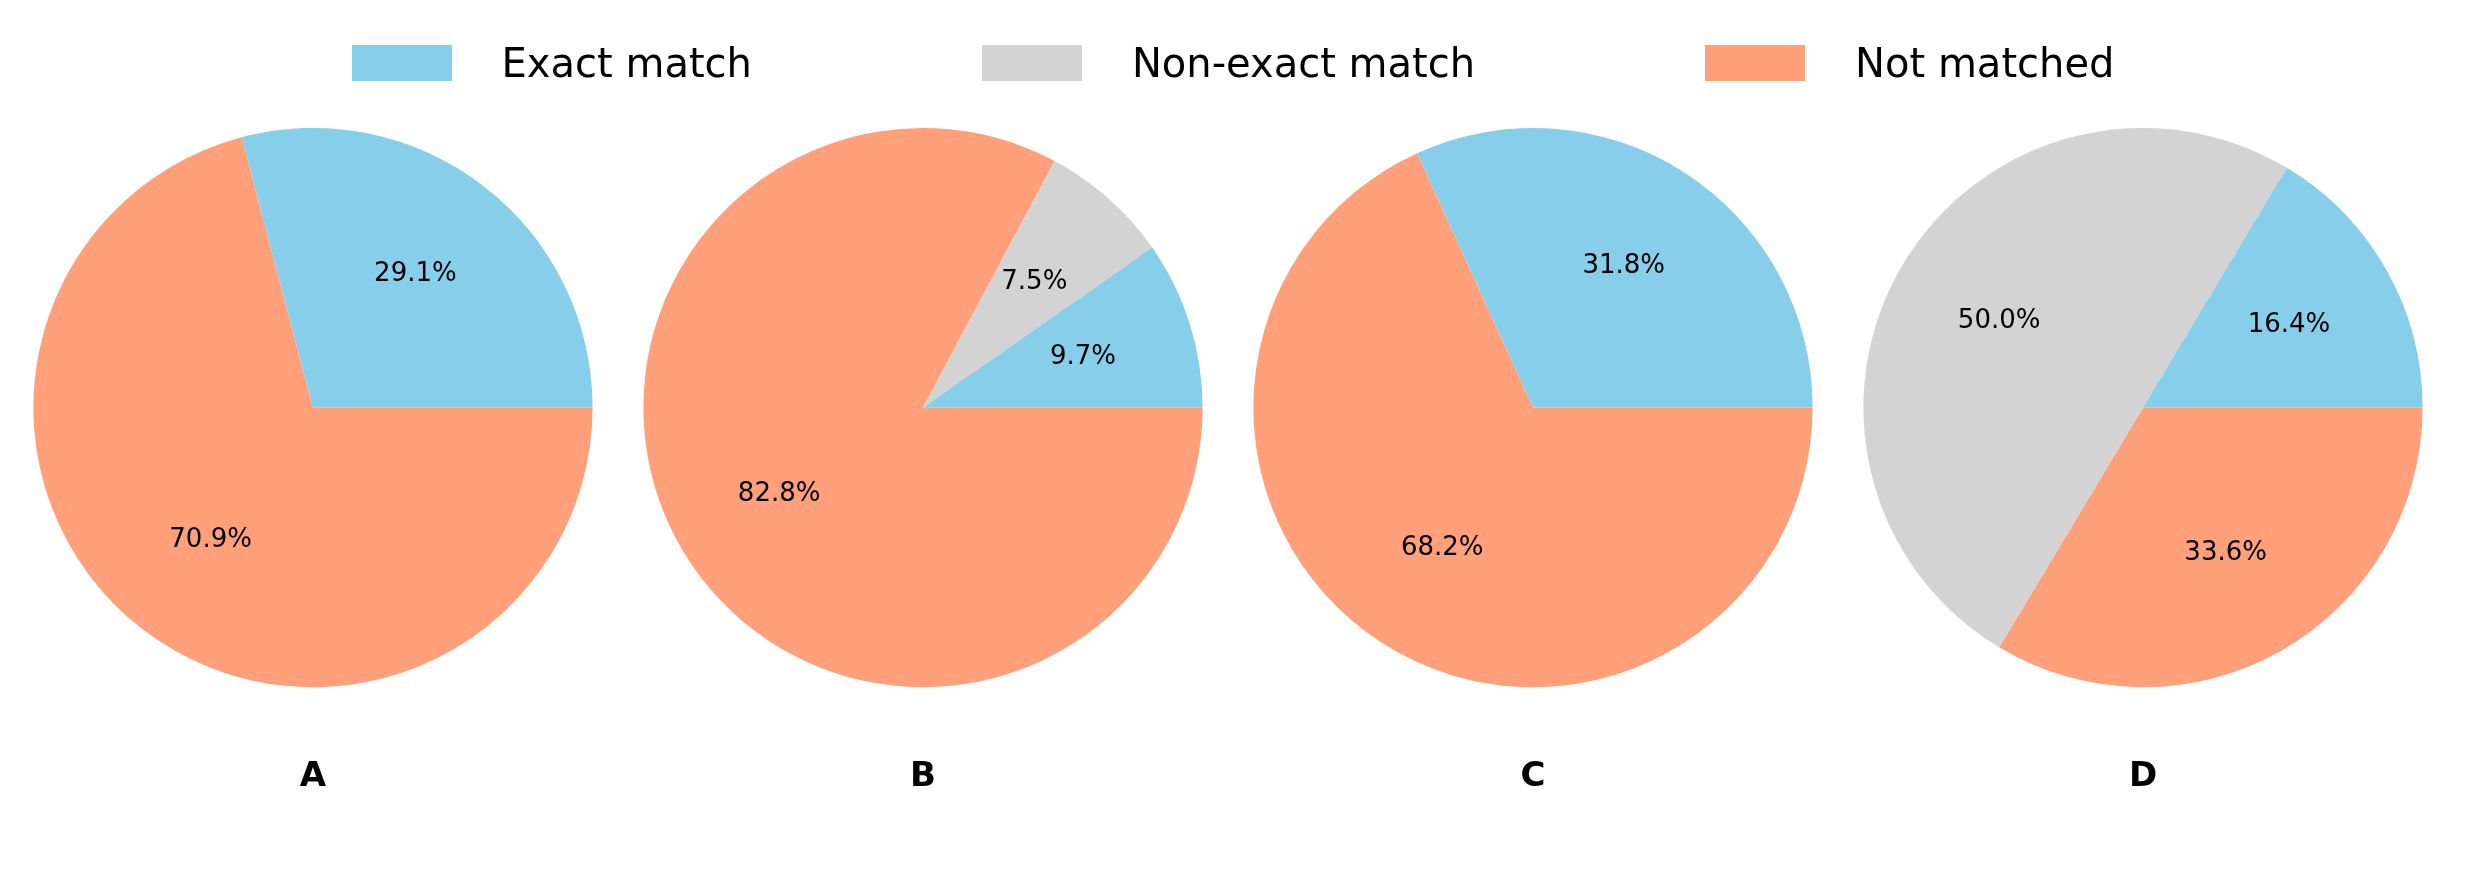 Image resolution: width=2469 pixels, height=873 pixels. What do you see at coordinates (1985, 63) in the screenshot?
I see `legend-label: Not matched` at bounding box center [1985, 63].